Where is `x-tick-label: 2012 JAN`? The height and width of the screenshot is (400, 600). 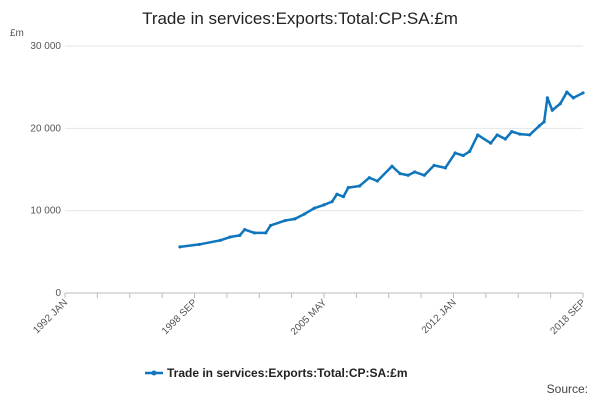 x-tick-label: 2012 JAN is located at coordinates (439, 316).